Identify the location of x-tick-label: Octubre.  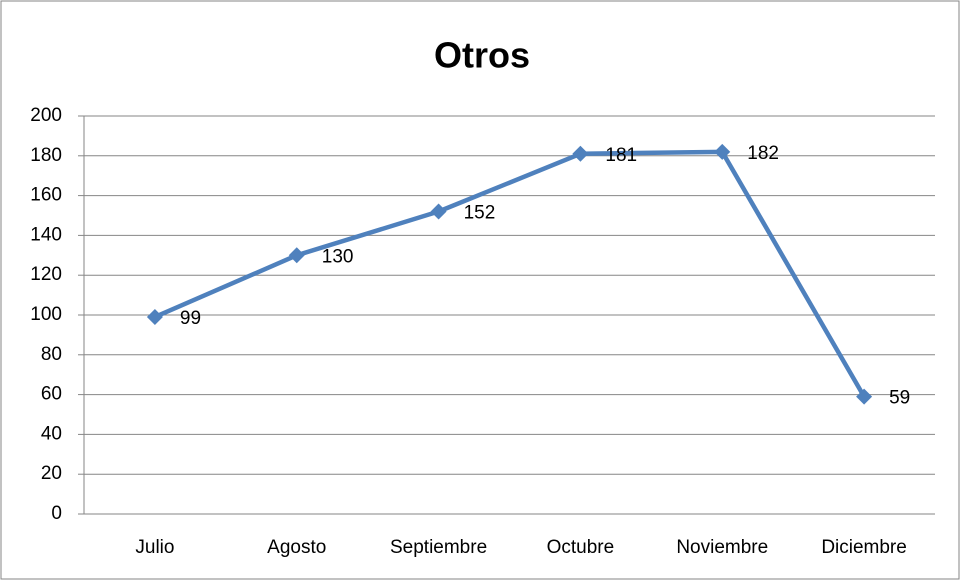
(581, 547).